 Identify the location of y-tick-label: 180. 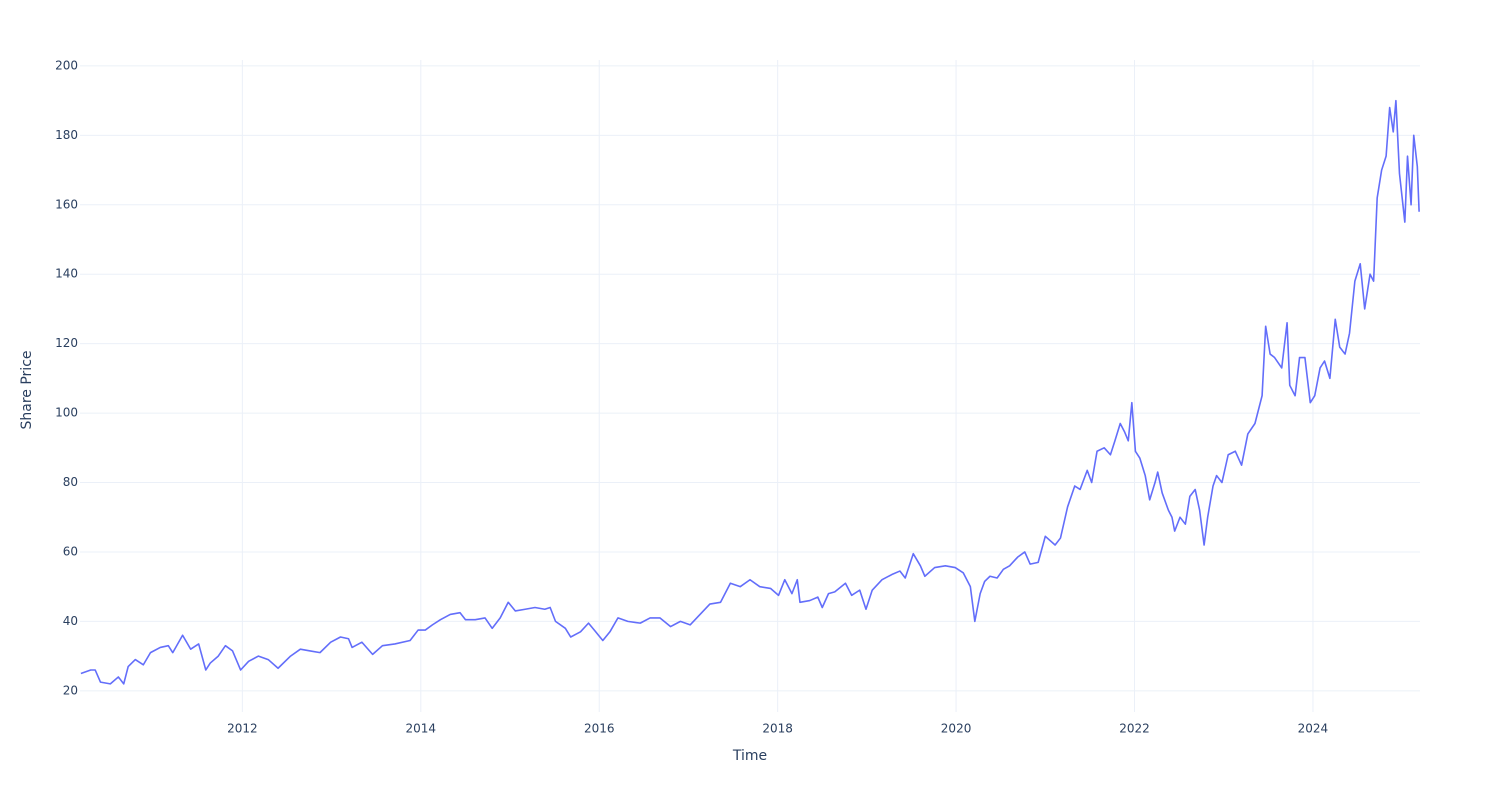
(66, 135).